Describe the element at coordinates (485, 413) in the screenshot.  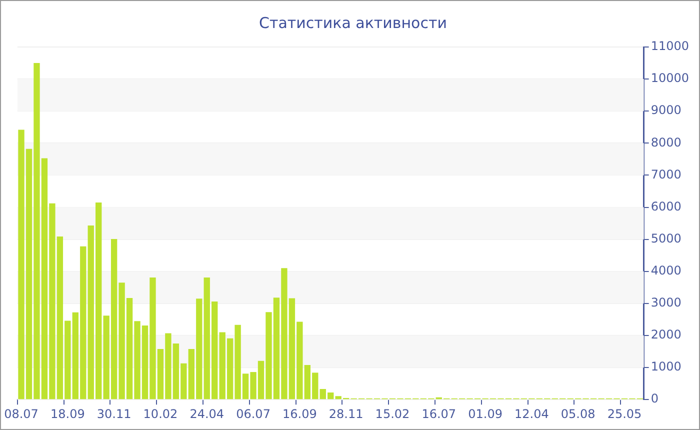
I see `x-tick-label: 01.09` at that location.